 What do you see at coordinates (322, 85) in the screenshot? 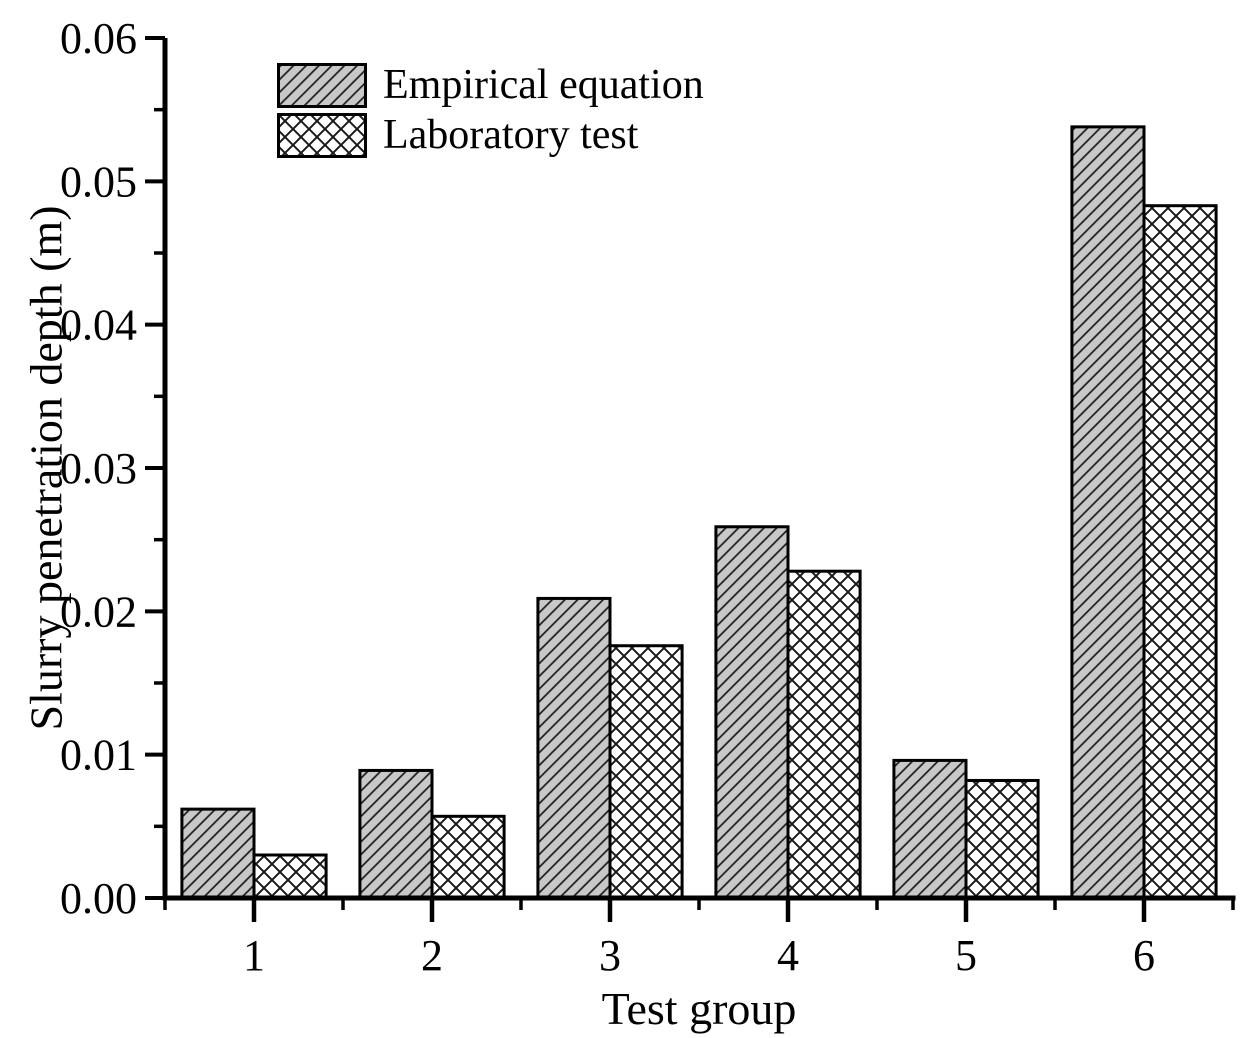
I see `diagonal-hatch-swatch` at bounding box center [322, 85].